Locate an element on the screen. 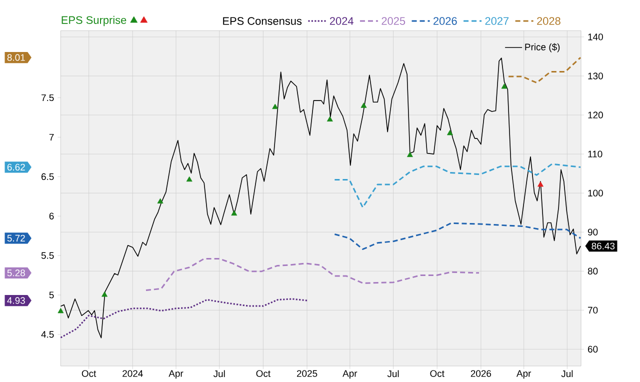 This screenshot has height=382, width=640. x-tick-label: 2024 is located at coordinates (132, 373).